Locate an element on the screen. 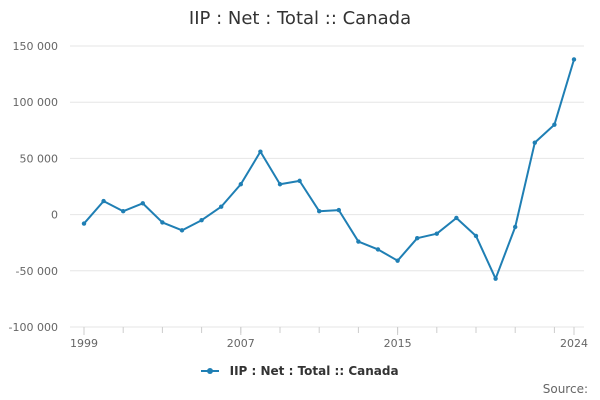  x-tick-label: 2015 is located at coordinates (398, 343).